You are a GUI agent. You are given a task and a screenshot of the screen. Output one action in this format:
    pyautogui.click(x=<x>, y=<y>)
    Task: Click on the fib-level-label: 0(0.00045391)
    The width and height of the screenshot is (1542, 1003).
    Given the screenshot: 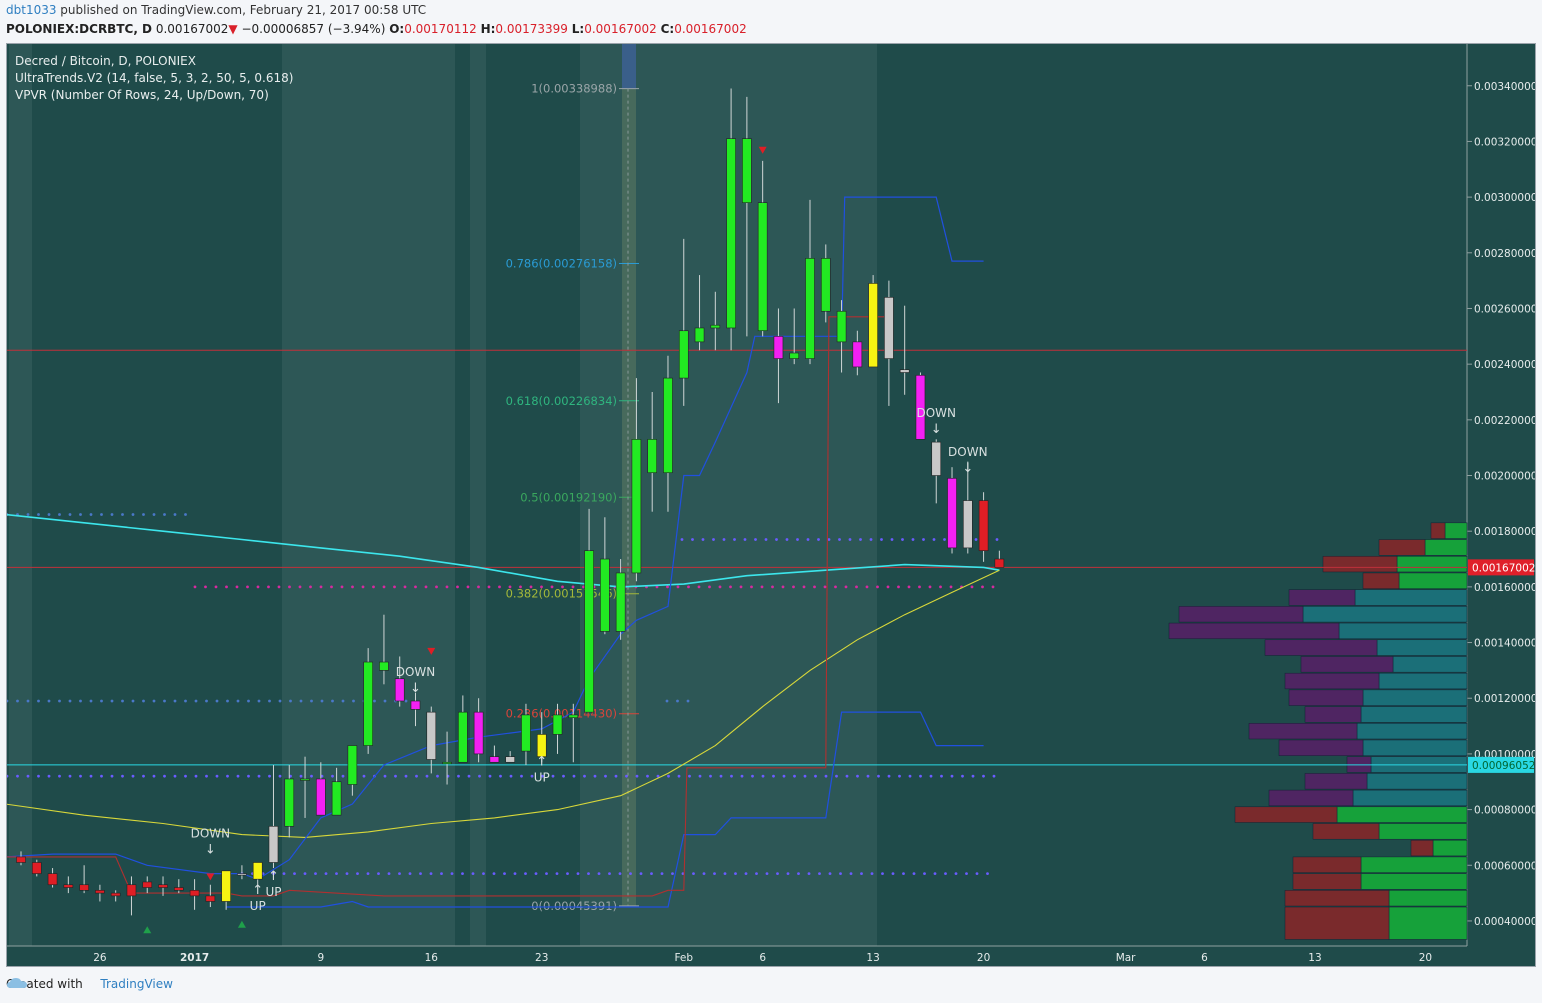 What is the action you would take?
    pyautogui.click(x=574, y=906)
    